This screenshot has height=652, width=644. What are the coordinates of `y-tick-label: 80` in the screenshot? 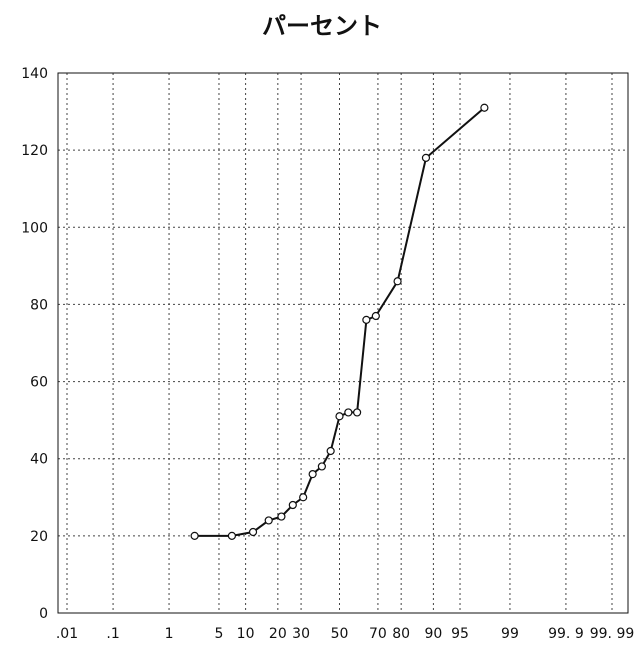 It's located at (39, 305).